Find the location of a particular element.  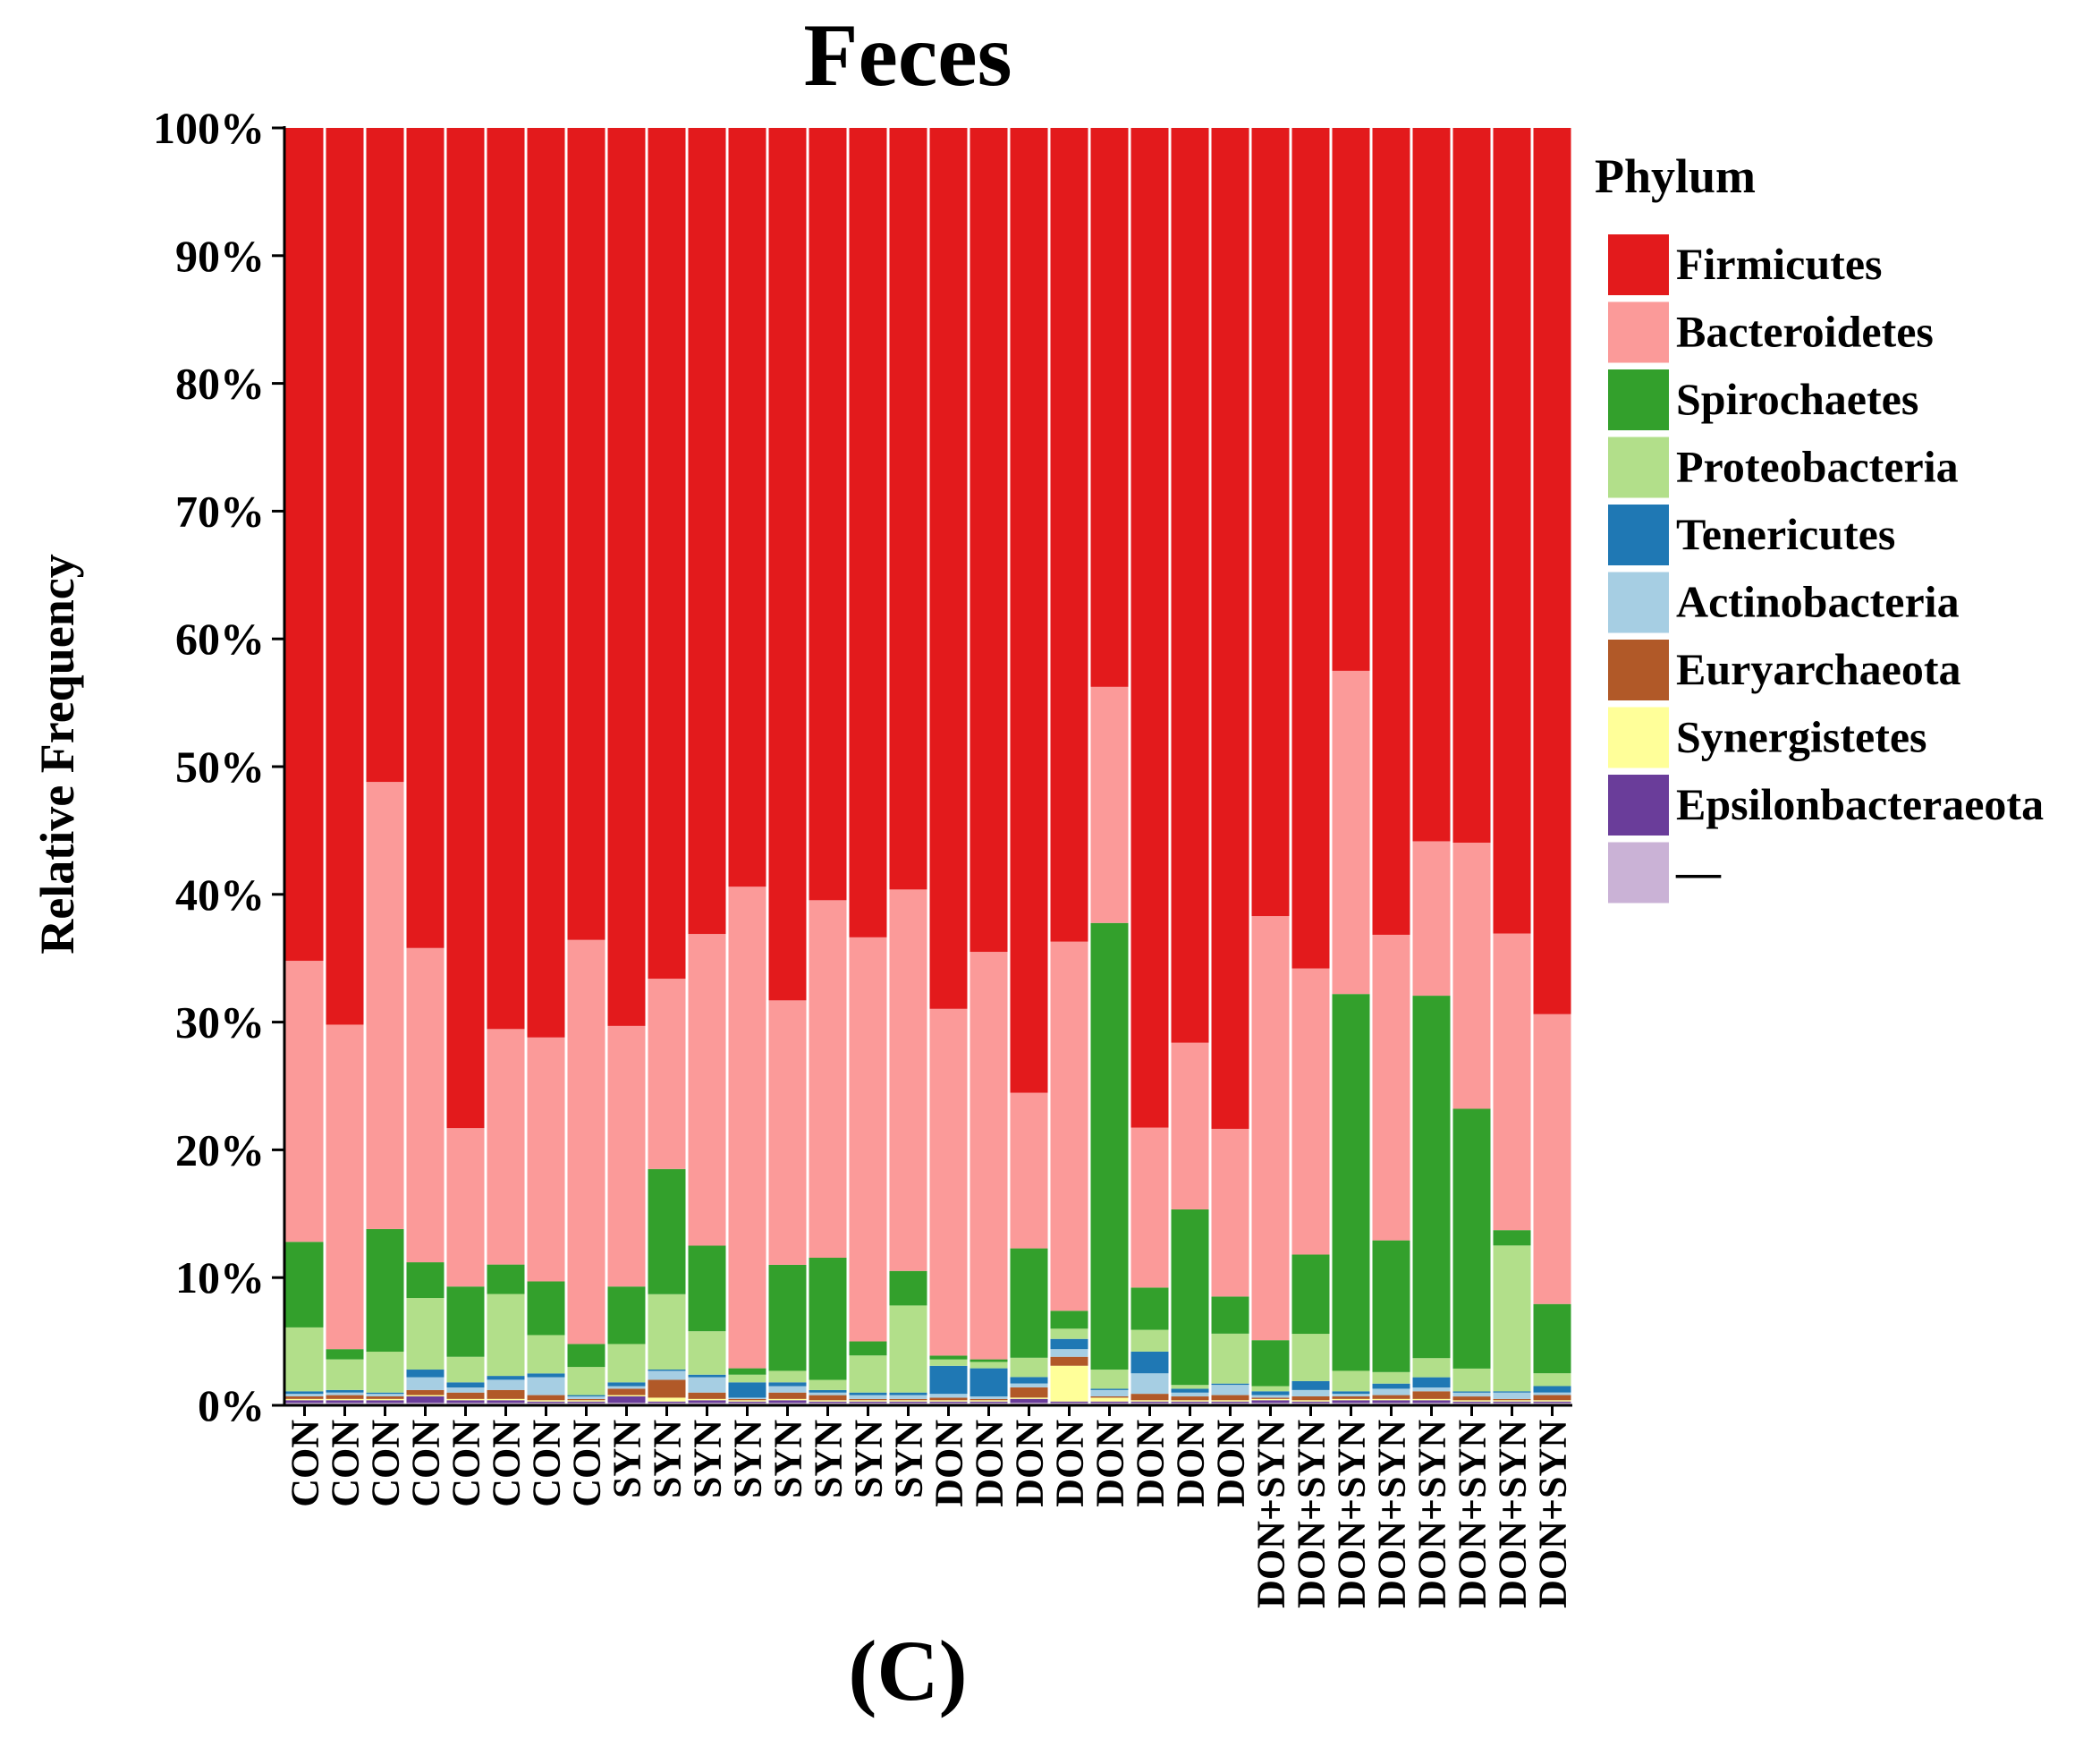

panel-label: (C) is located at coordinates (907, 1671).